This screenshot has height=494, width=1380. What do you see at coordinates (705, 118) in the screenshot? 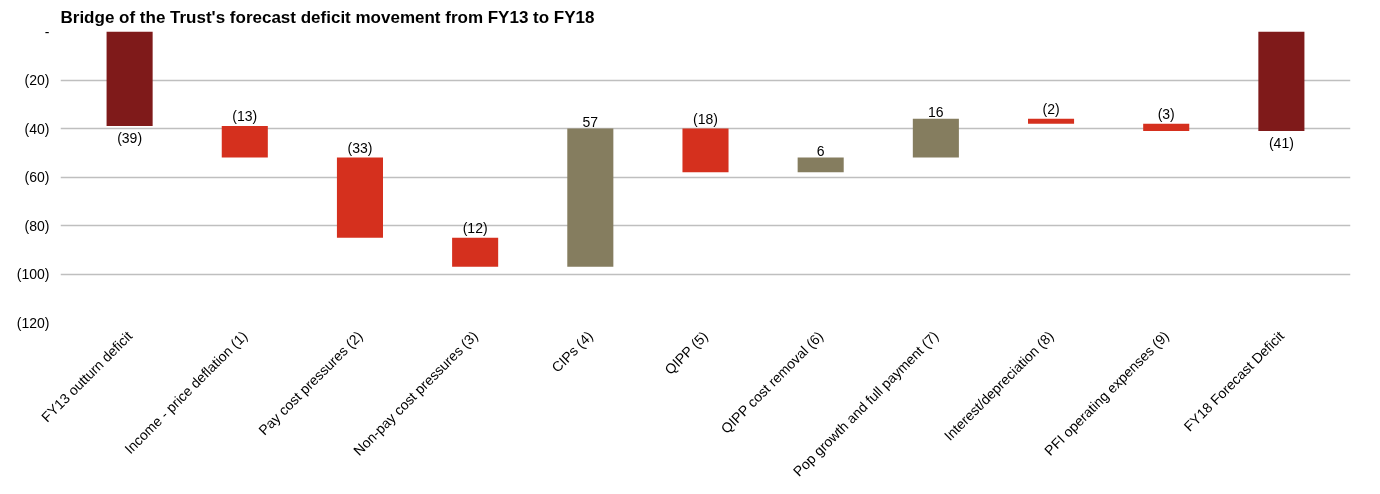
I see `data-label: (18)` at bounding box center [705, 118].